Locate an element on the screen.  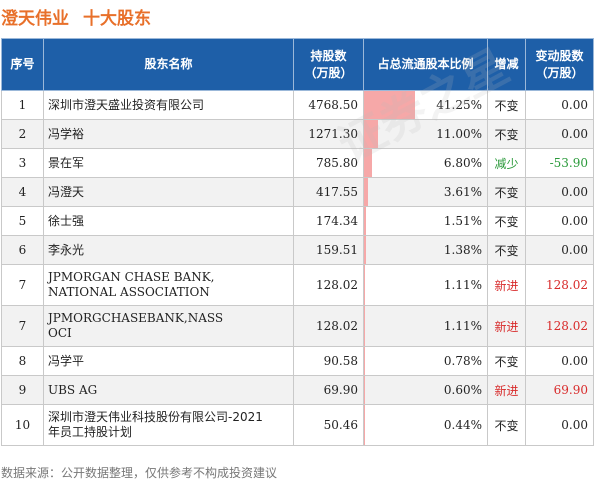
header-name: 股东名称 is located at coordinates (168, 64).